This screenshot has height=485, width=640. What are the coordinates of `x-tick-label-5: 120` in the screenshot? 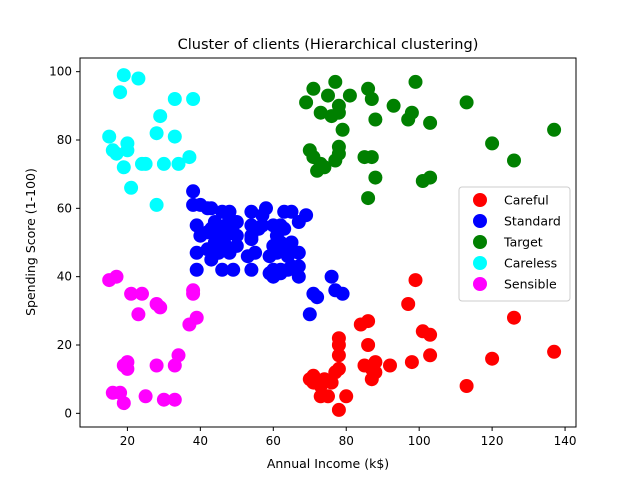 It's located at (492, 441).